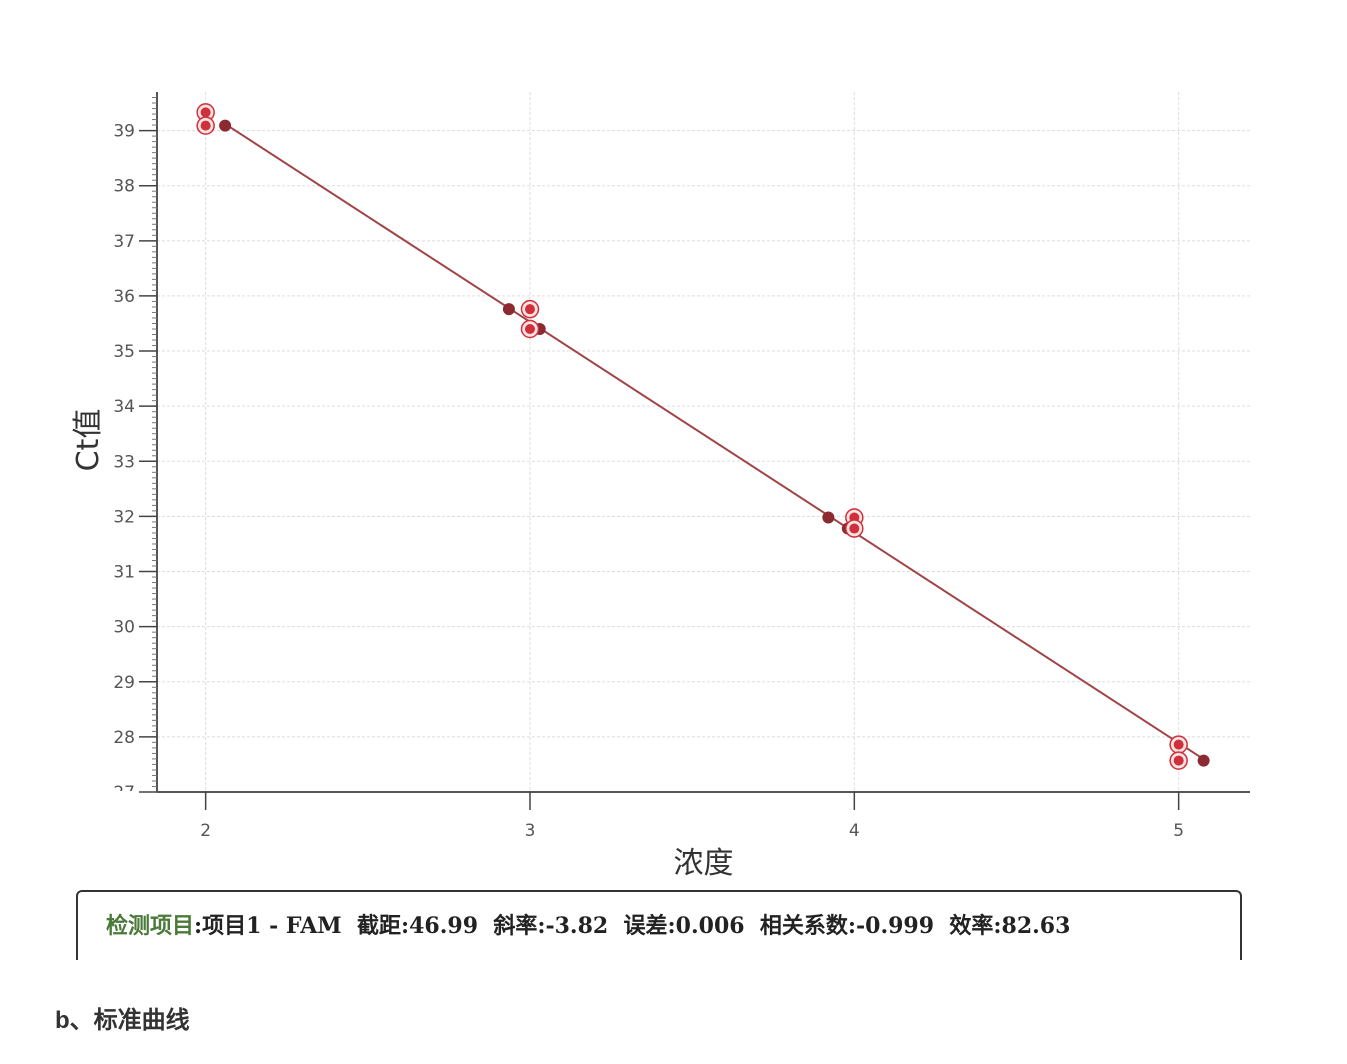 The width and height of the screenshot is (1347, 1064). Describe the element at coordinates (573, 926) in the screenshot. I see `slope-value: :-3.82` at that location.